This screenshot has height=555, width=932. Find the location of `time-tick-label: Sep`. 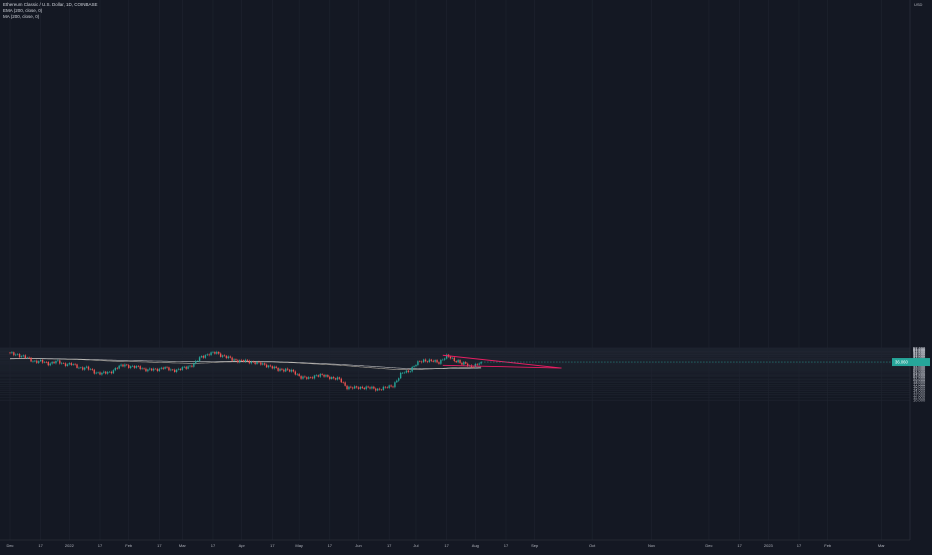

time-tick-label: Sep is located at coordinates (535, 545).